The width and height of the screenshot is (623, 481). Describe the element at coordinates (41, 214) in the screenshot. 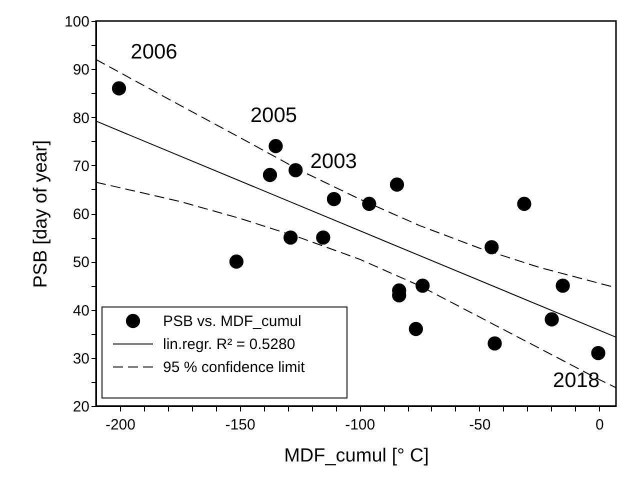

I see `y-axis-title: PSB [day of year]` at that location.